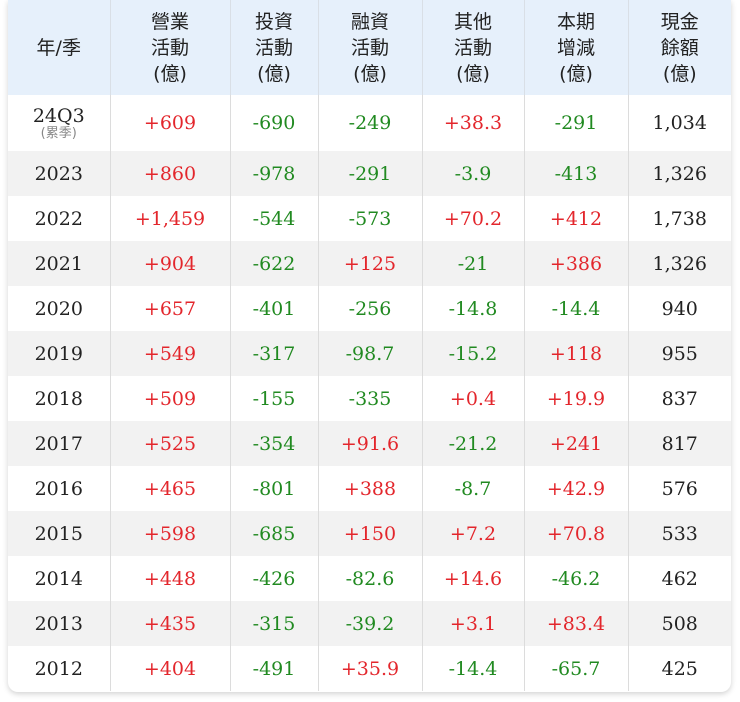  I want to click on value-cell: +404, so click(169, 668).